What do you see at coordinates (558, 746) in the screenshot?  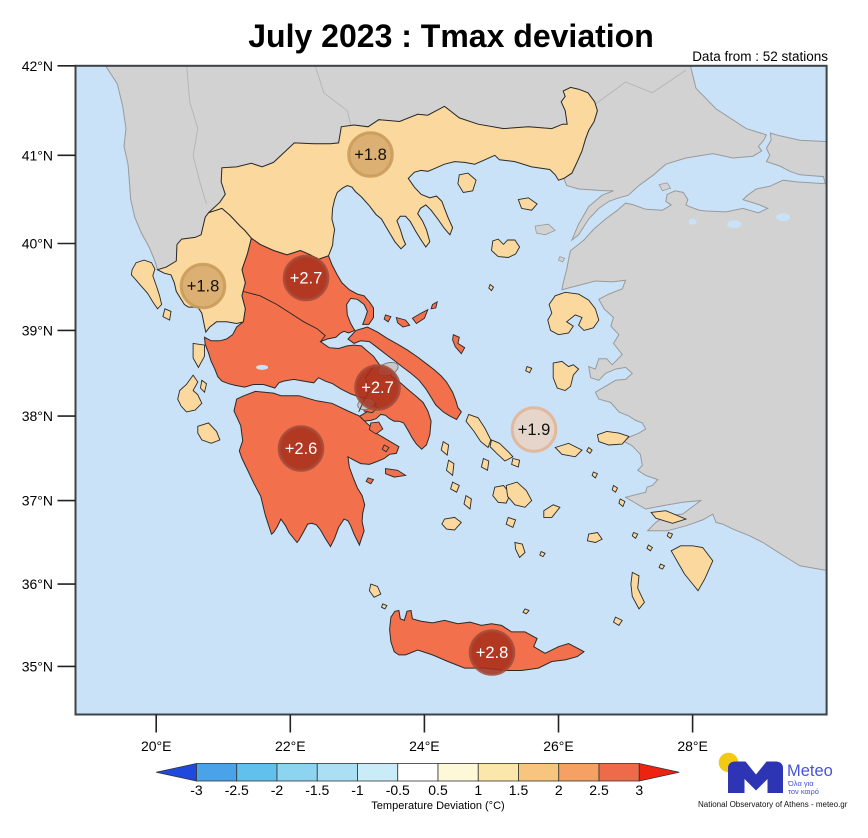 I see `svg-text: 26°E` at bounding box center [558, 746].